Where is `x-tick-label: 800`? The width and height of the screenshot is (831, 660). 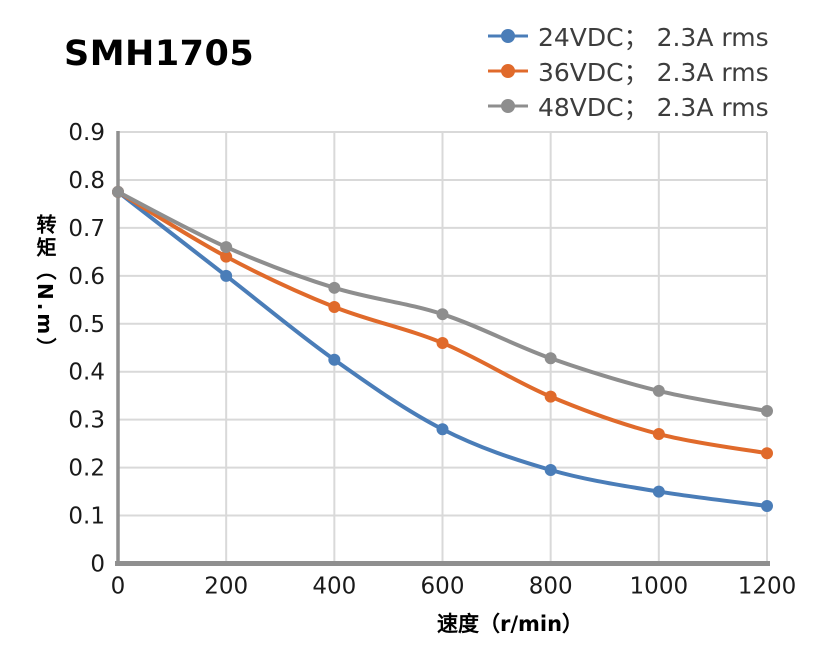
x-tick-label: 800 is located at coordinates (551, 587).